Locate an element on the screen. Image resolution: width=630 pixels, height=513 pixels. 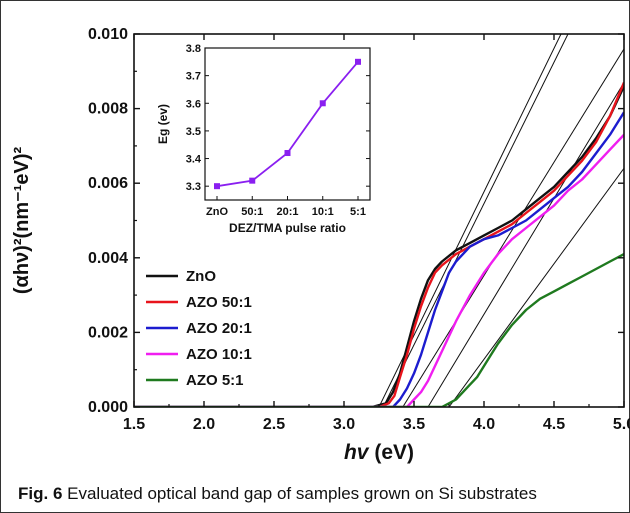
inset-y-axis-title: Eg (ev) is located at coordinates (163, 124).